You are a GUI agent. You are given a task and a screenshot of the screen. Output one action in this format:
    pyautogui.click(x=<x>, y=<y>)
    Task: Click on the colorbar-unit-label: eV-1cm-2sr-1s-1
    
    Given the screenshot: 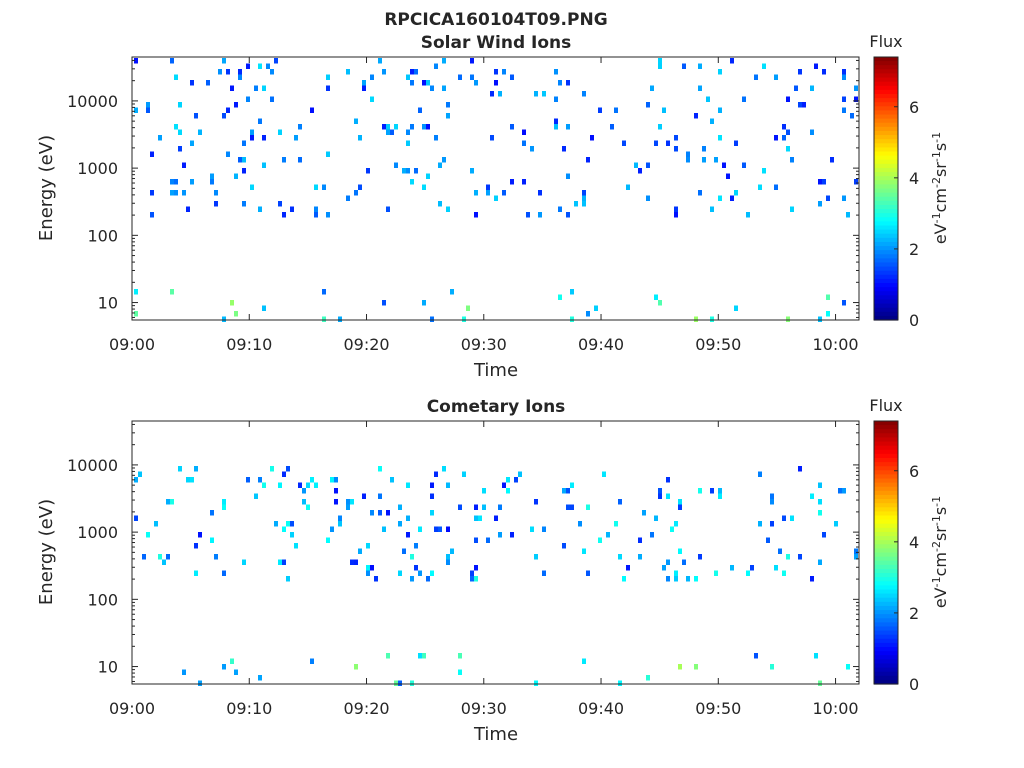 What is the action you would take?
    pyautogui.click(x=940, y=188)
    